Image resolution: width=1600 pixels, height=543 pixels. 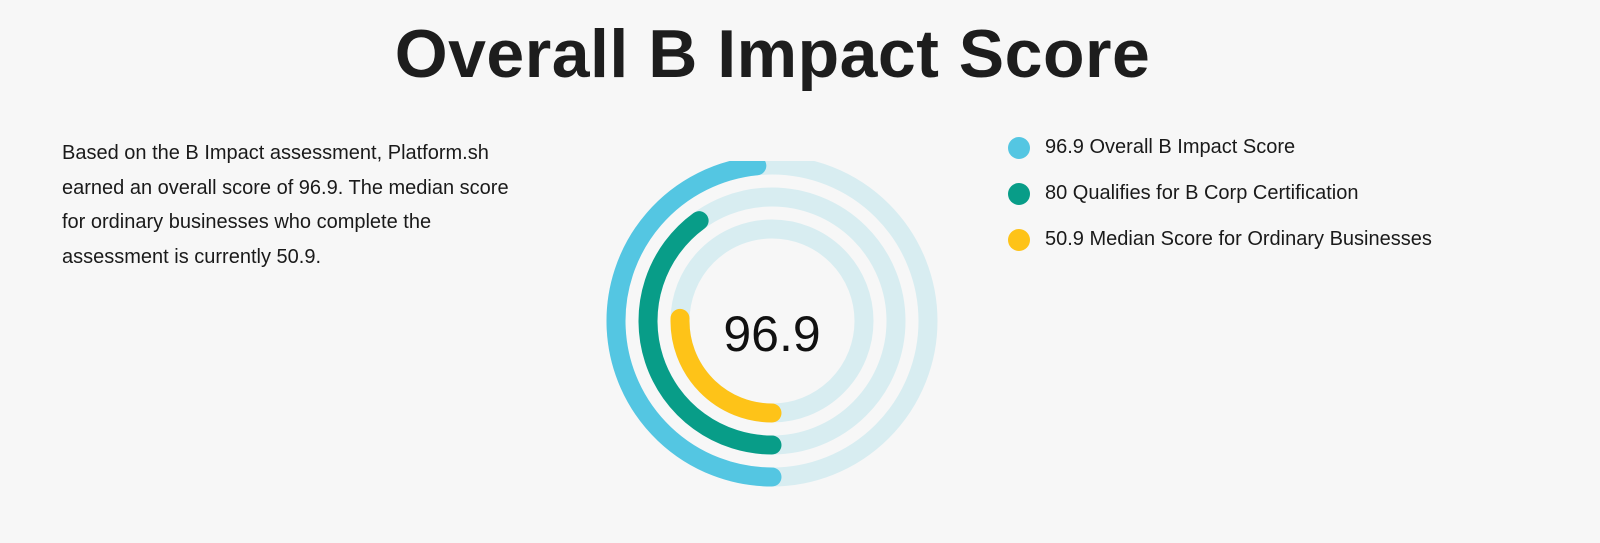 I want to click on legend-item-qualifies: 80 Qualifies for B Corp Certification, so click(x=1238, y=193).